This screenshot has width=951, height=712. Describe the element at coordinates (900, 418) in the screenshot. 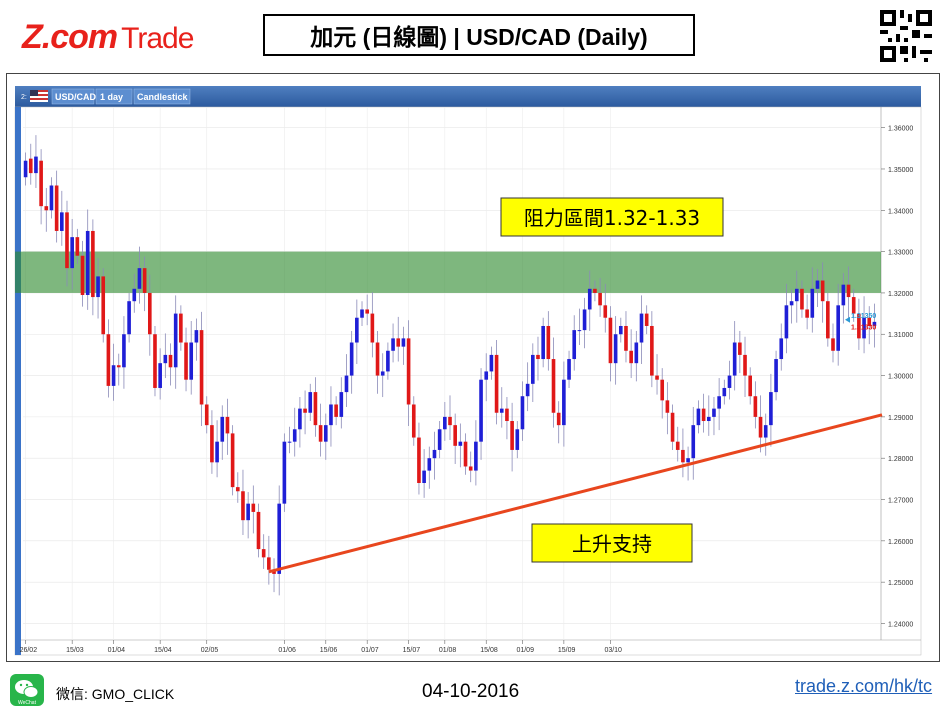

I see `y-tick-label: 1.29000` at that location.